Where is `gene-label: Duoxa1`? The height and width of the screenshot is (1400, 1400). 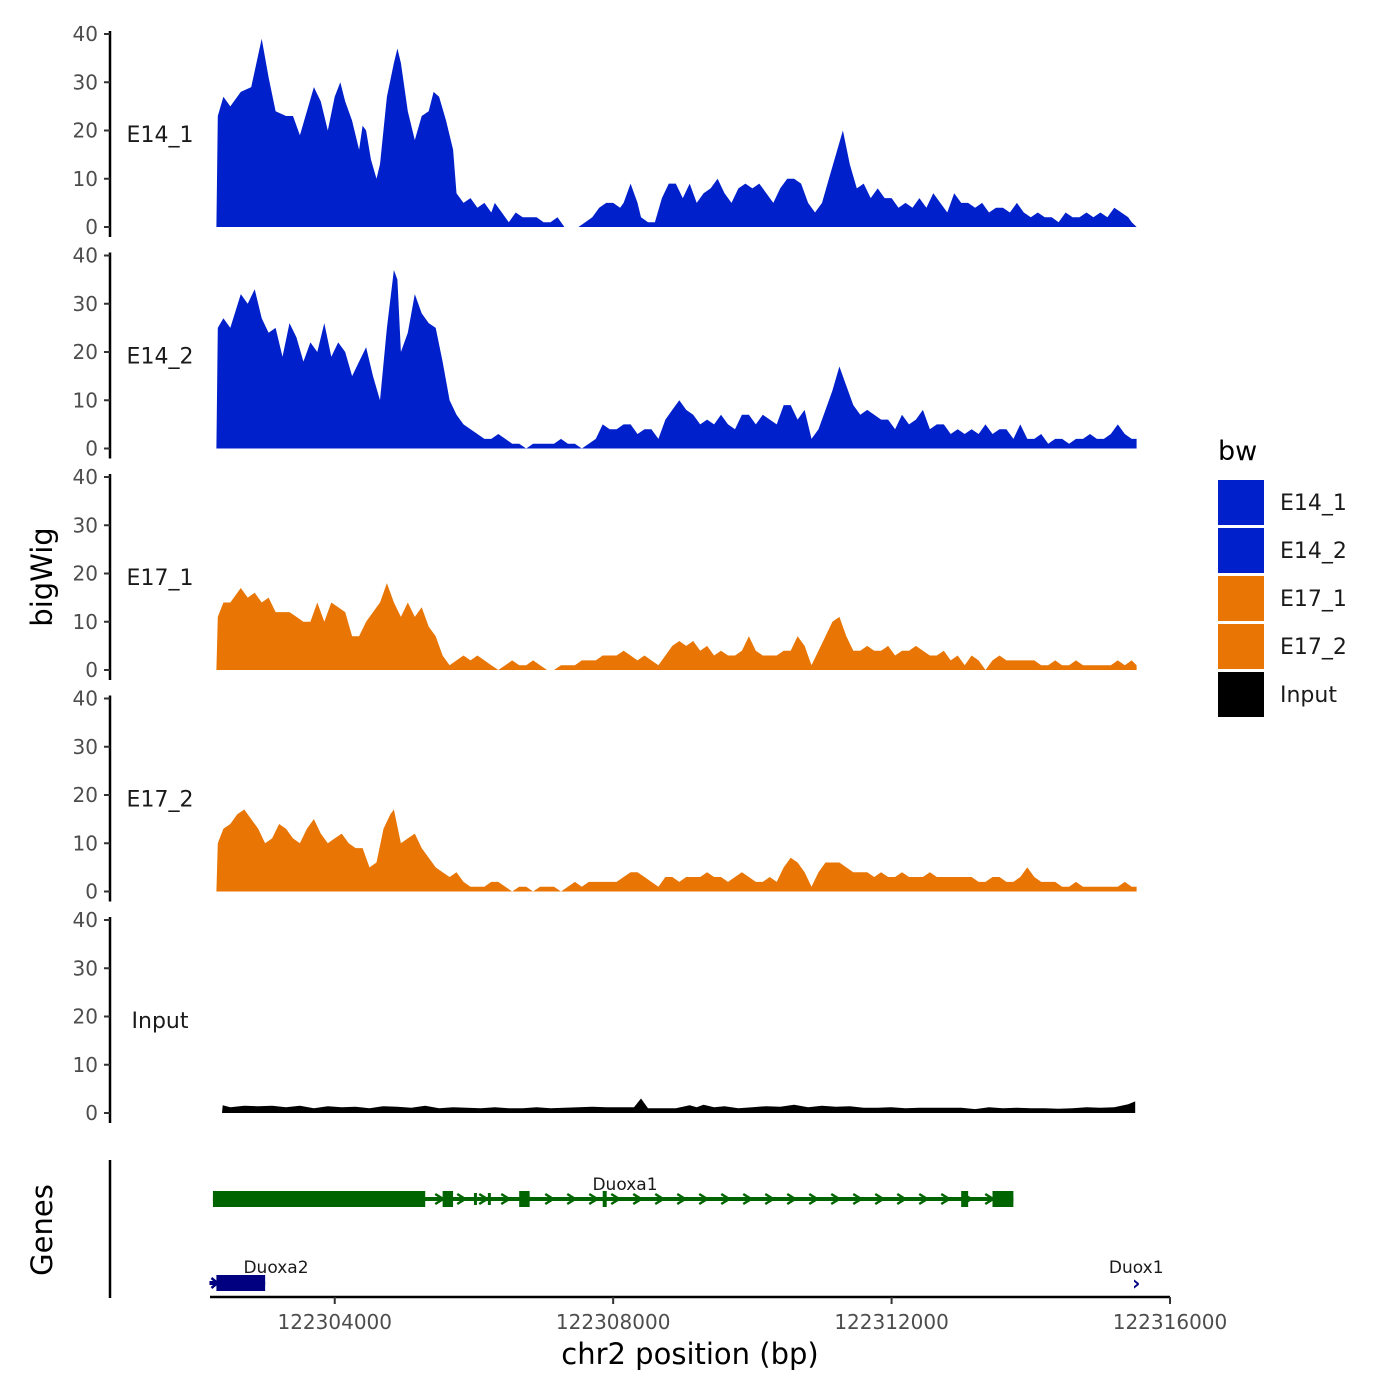
gene-label: Duoxa1 is located at coordinates (624, 1185).